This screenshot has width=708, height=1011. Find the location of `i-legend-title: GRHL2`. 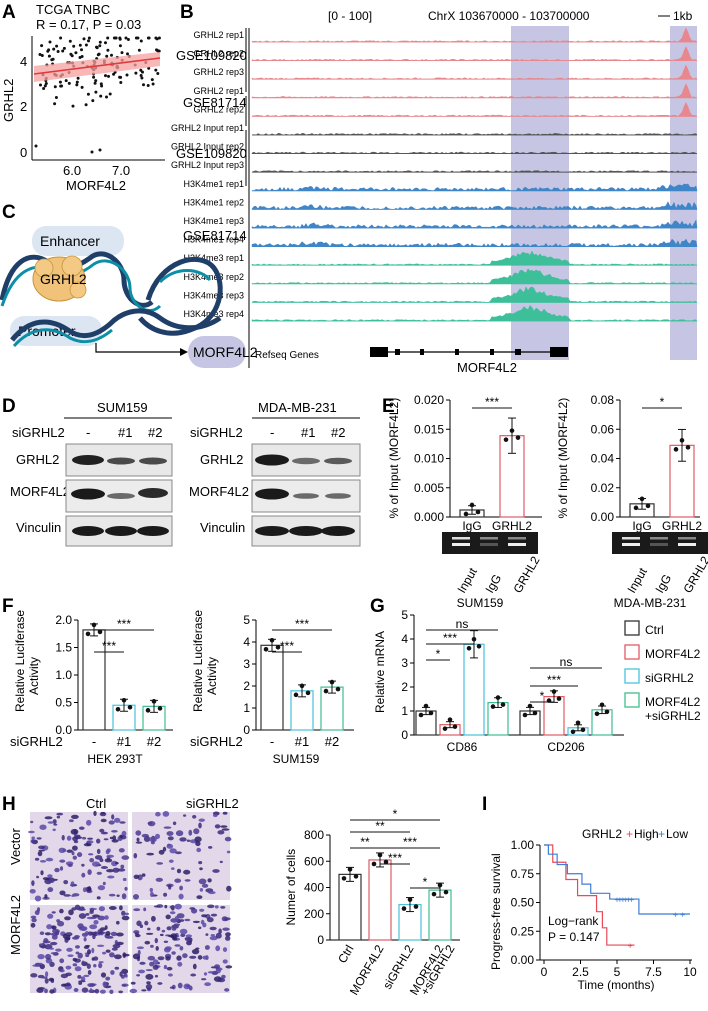

i-legend-title: GRHL2 is located at coordinates (602, 834).